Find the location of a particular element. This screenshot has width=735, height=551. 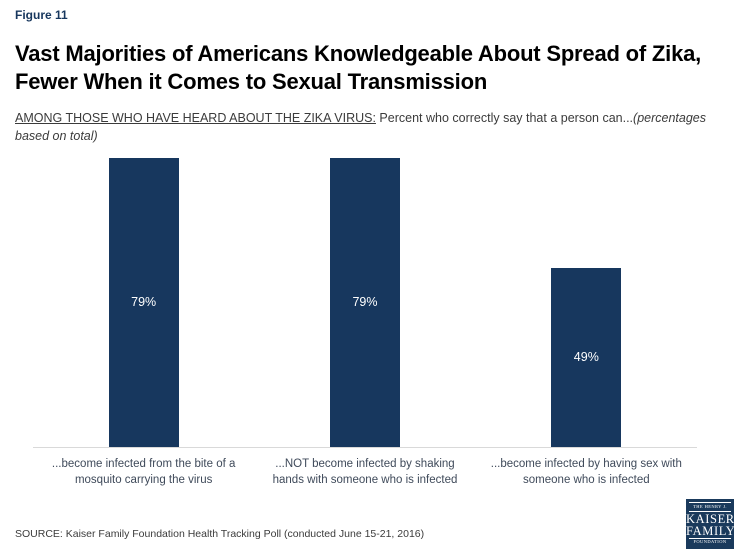

bar-3: 49% is located at coordinates (586, 357).